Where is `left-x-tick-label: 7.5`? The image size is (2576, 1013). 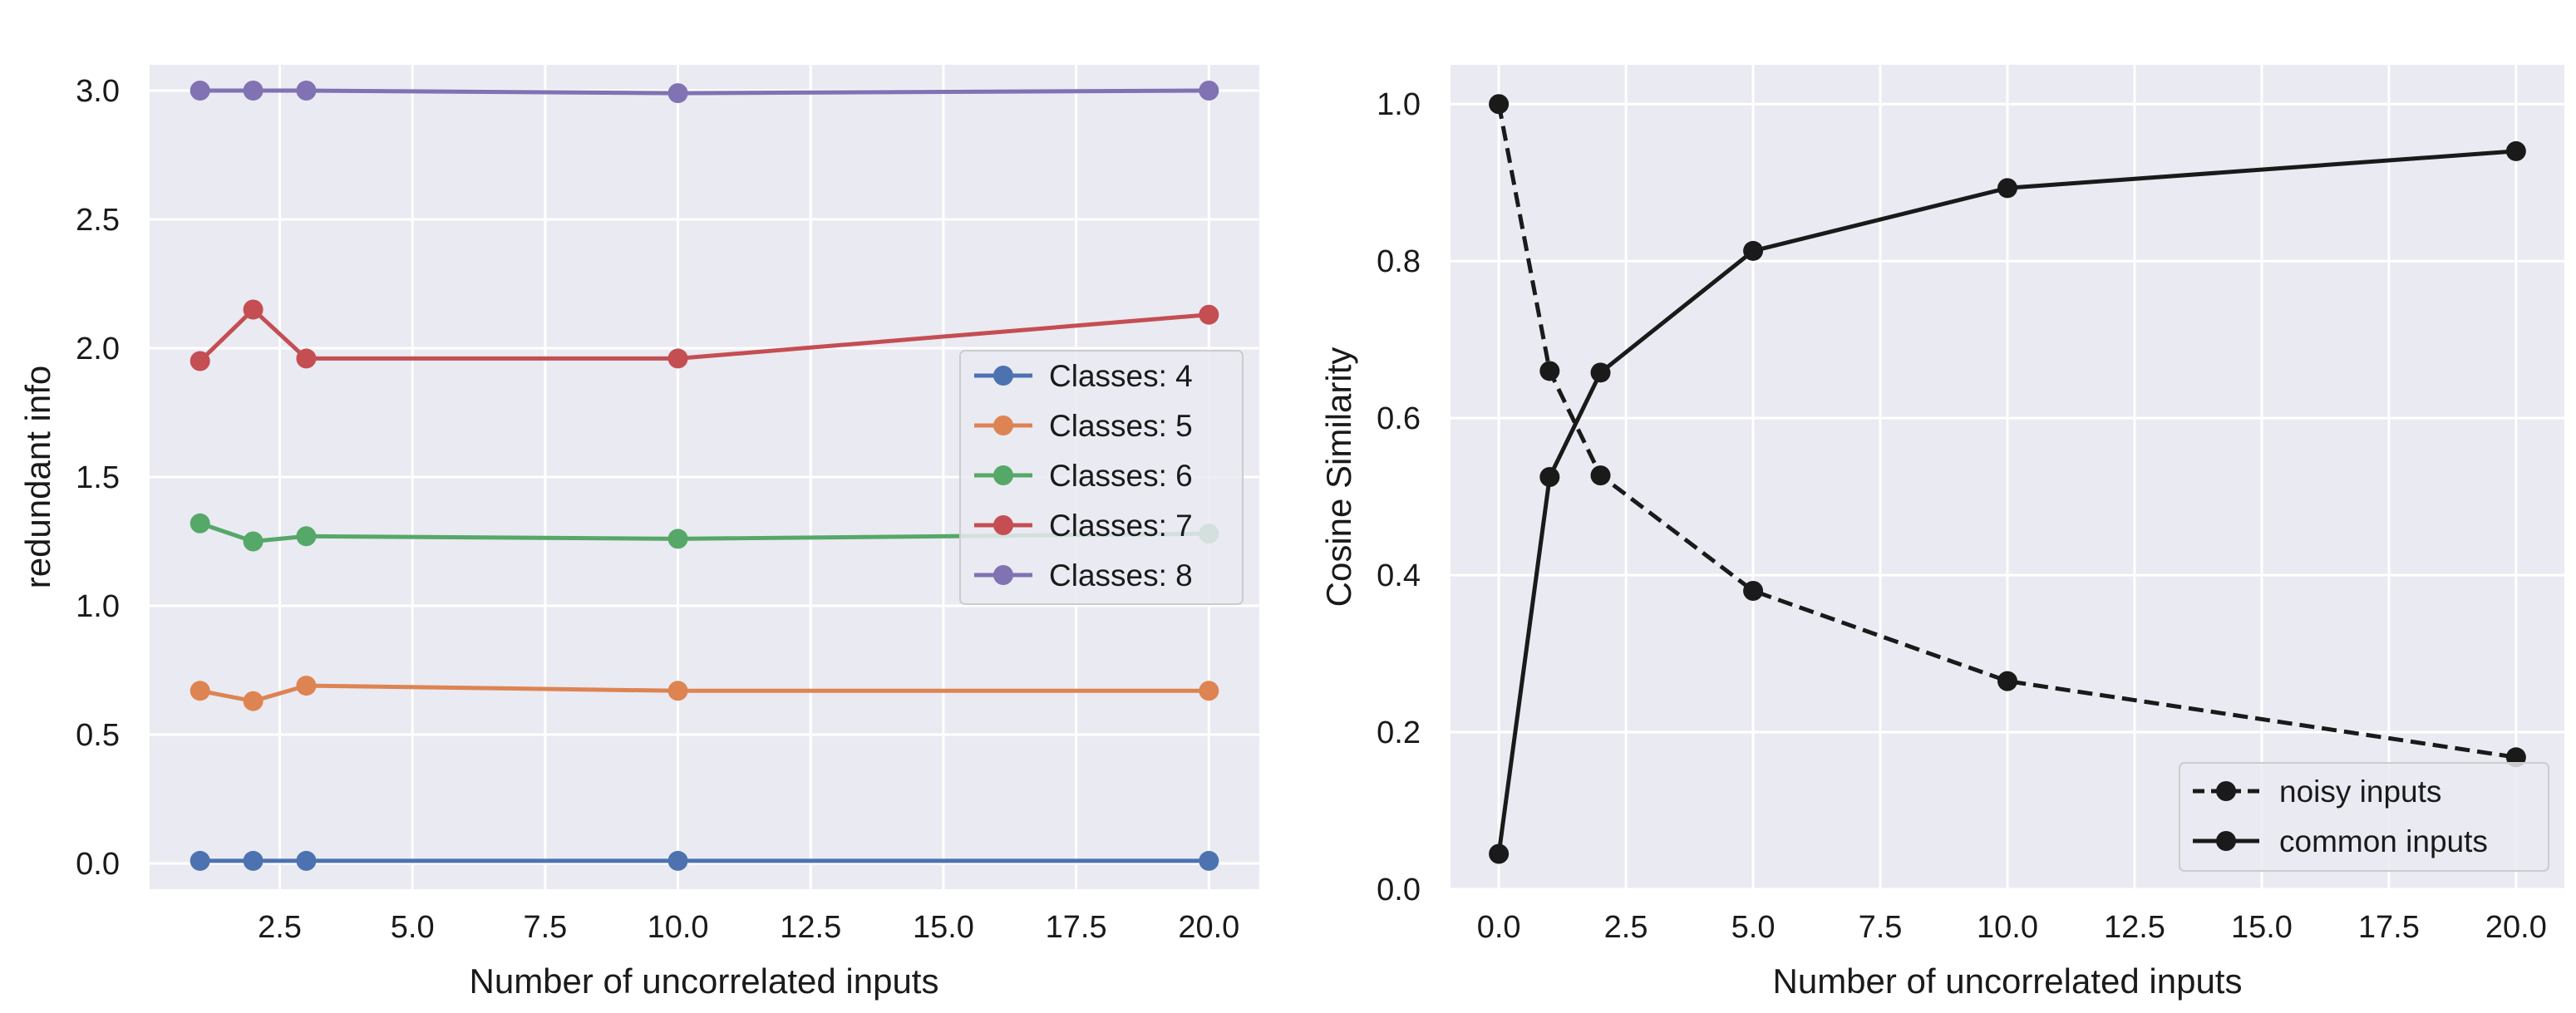
left-x-tick-label: 7.5 is located at coordinates (545, 927).